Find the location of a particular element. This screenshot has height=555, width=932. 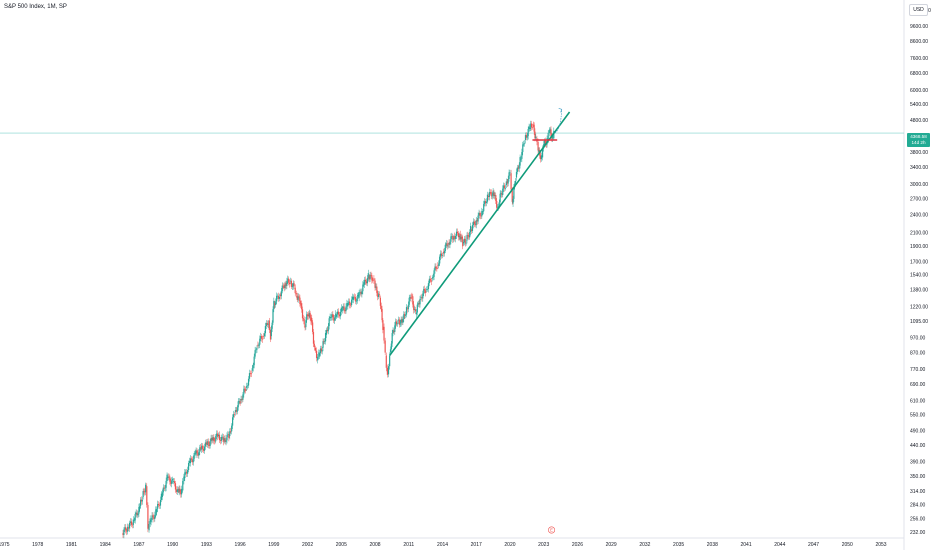

y-tick-label: 390.00 is located at coordinates (918, 462).